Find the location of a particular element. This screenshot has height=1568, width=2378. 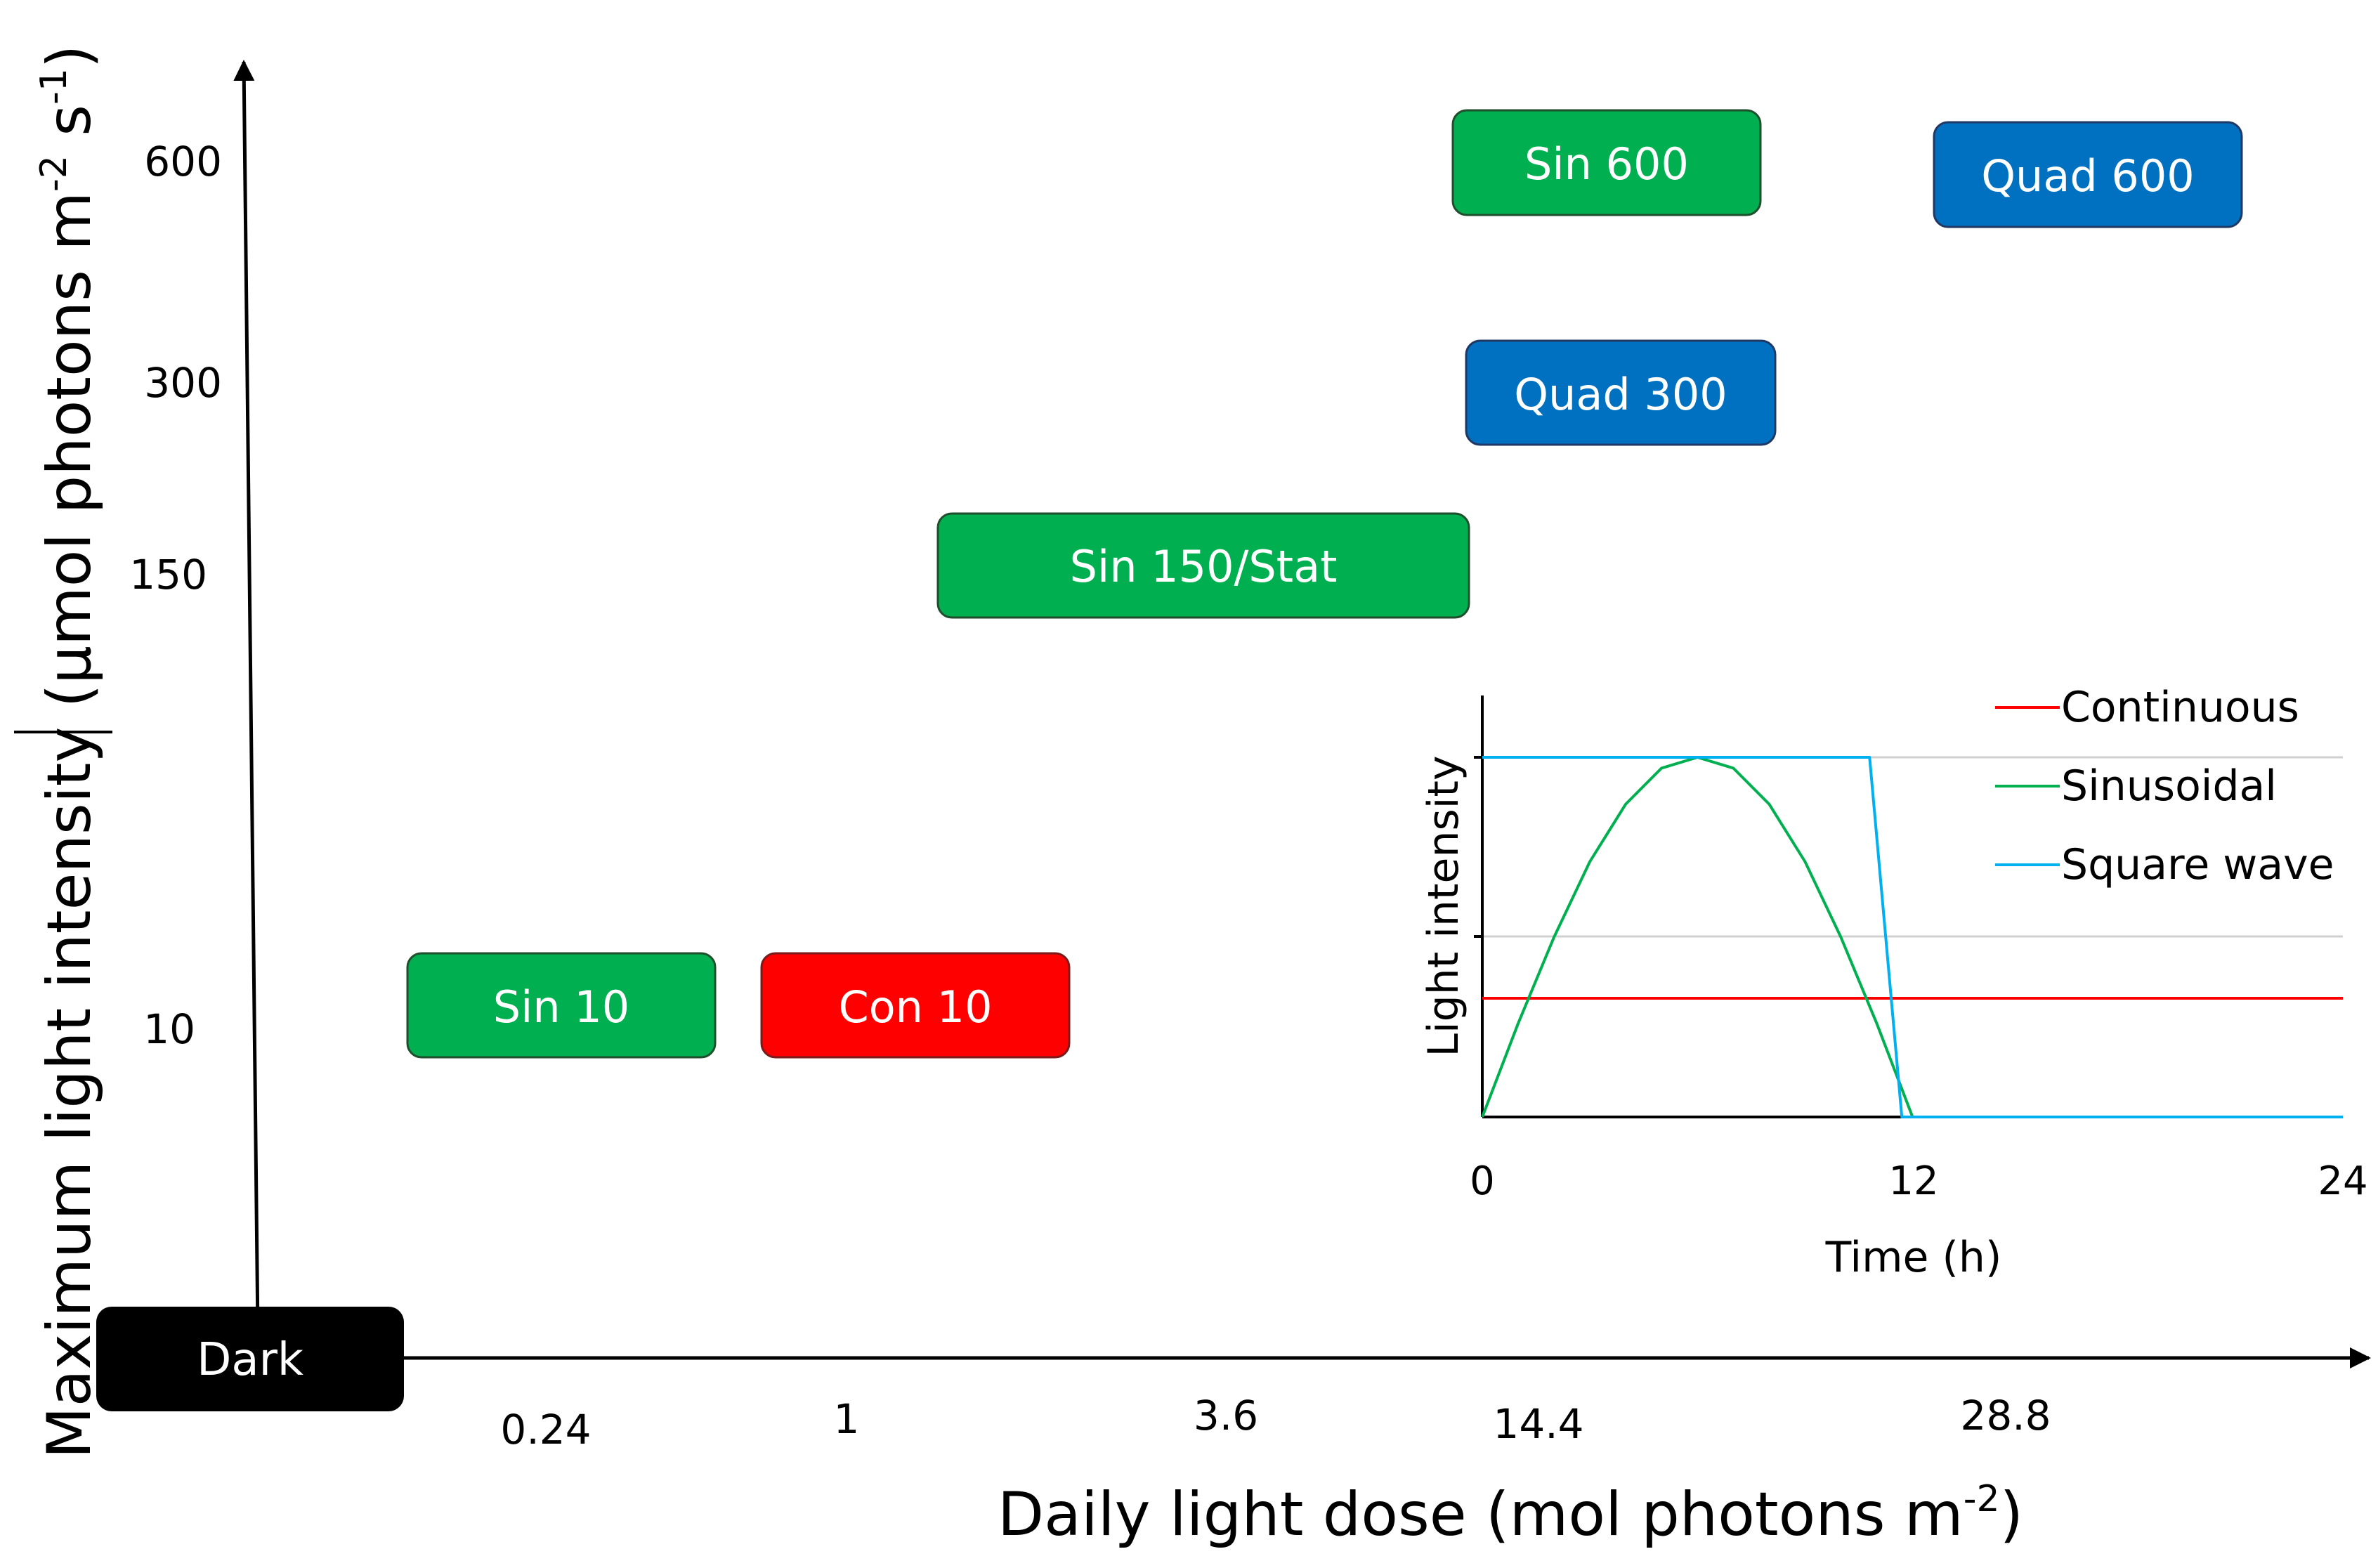

y-tick-label: 10 is located at coordinates (169, 1029).